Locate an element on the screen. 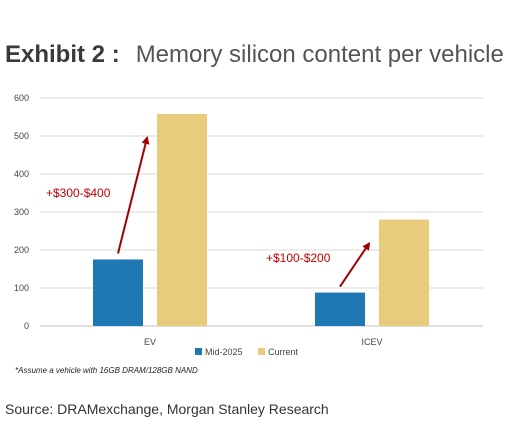  bar-icev-mid-2025 is located at coordinates (340, 309).